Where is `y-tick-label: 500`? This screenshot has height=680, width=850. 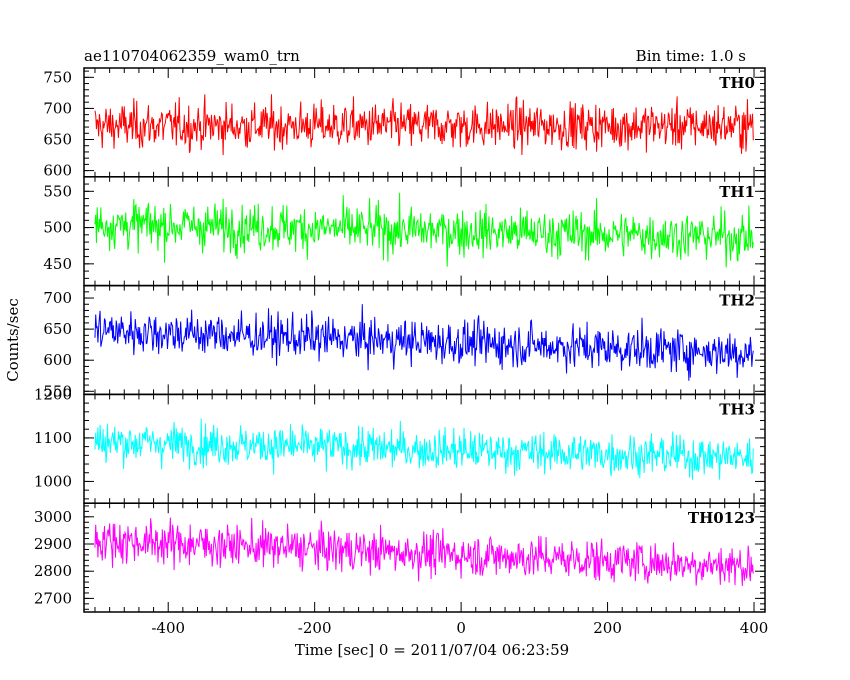
y-tick-label: 500 is located at coordinates (57, 228).